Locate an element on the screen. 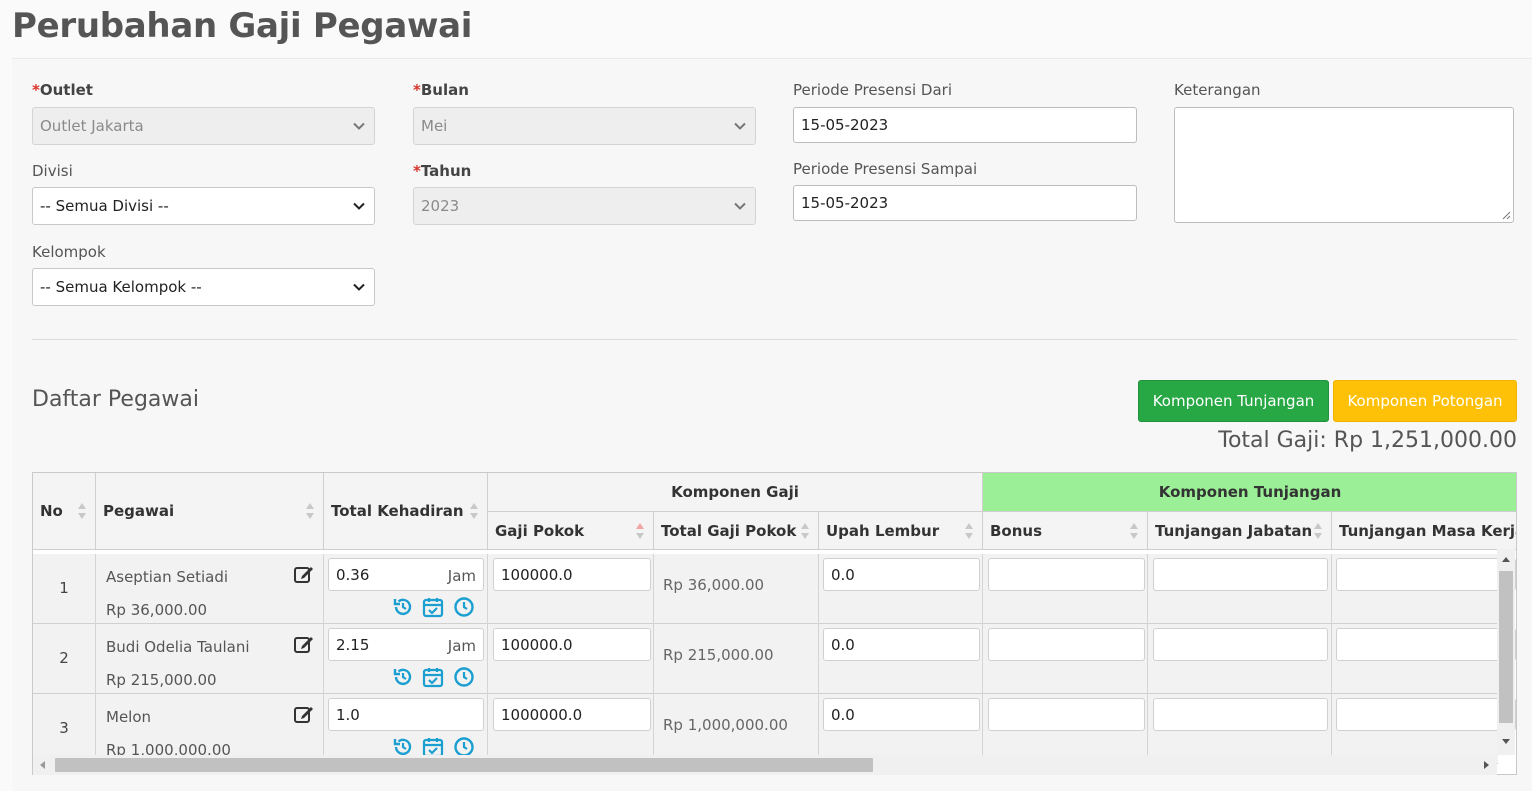 The height and width of the screenshot is (791, 1532). col-header-gaji-pokok-label: Gaji Pokok is located at coordinates (540, 530).